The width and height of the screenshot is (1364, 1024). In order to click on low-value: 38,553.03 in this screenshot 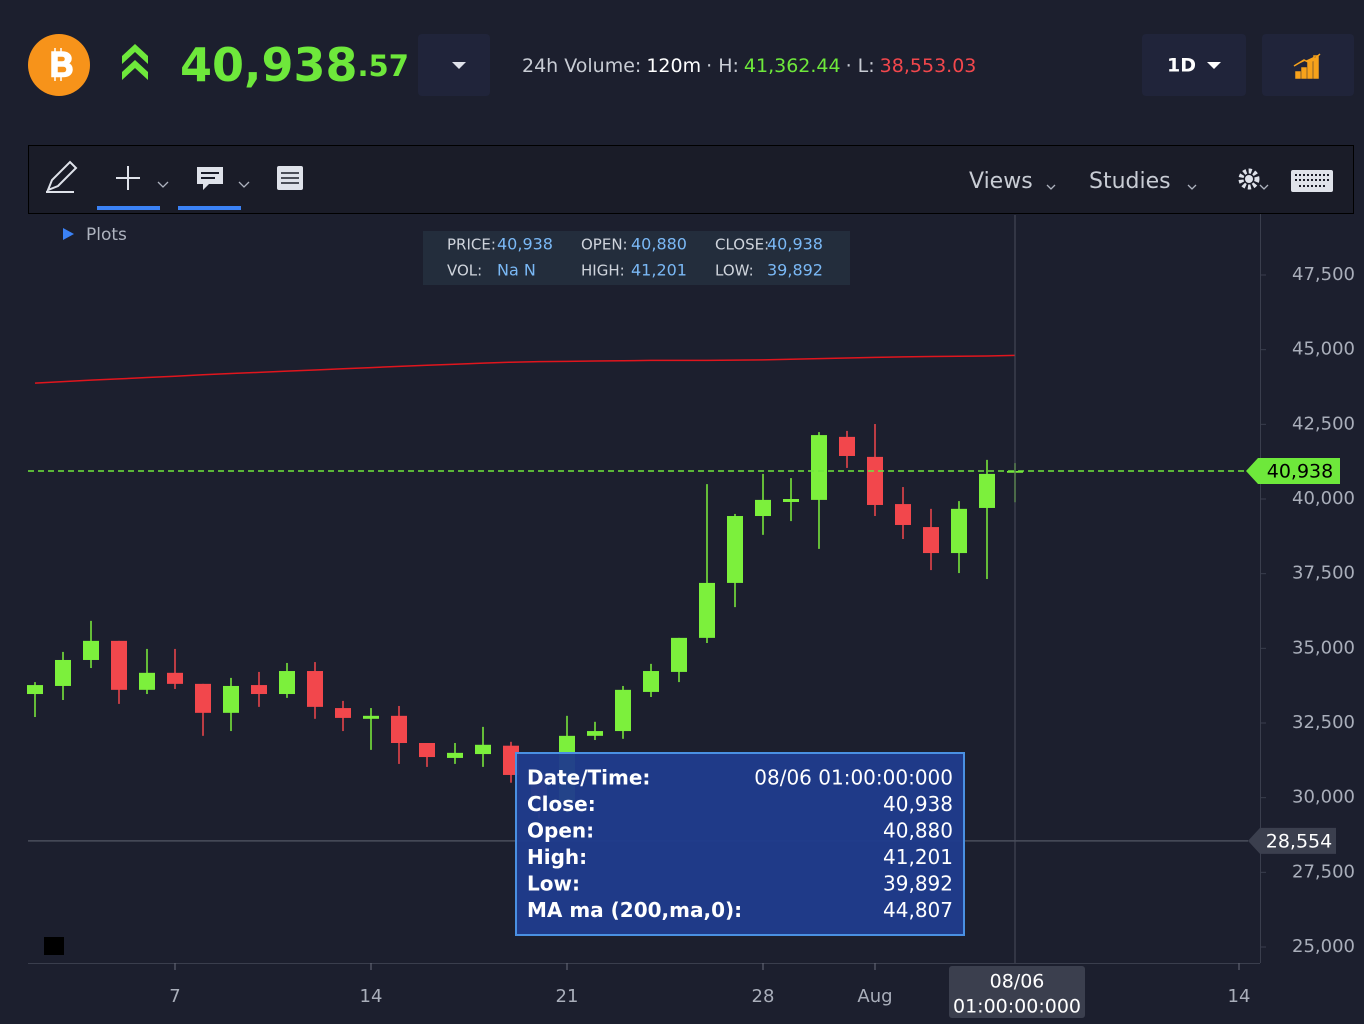, I will do `click(928, 66)`.